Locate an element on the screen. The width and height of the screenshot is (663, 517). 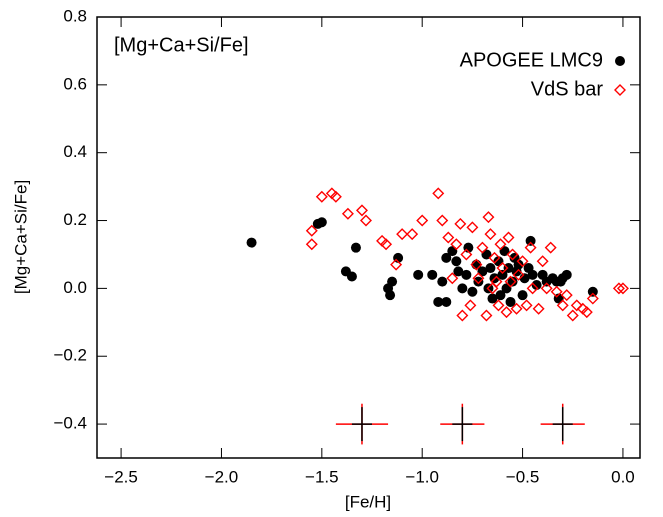
x-tick-label: −1.5 is located at coordinates (322, 476).